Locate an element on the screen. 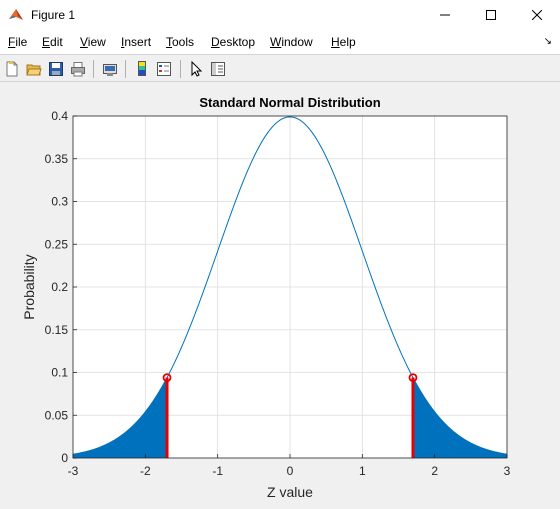  y-axis-label: Probability is located at coordinates (29, 286).